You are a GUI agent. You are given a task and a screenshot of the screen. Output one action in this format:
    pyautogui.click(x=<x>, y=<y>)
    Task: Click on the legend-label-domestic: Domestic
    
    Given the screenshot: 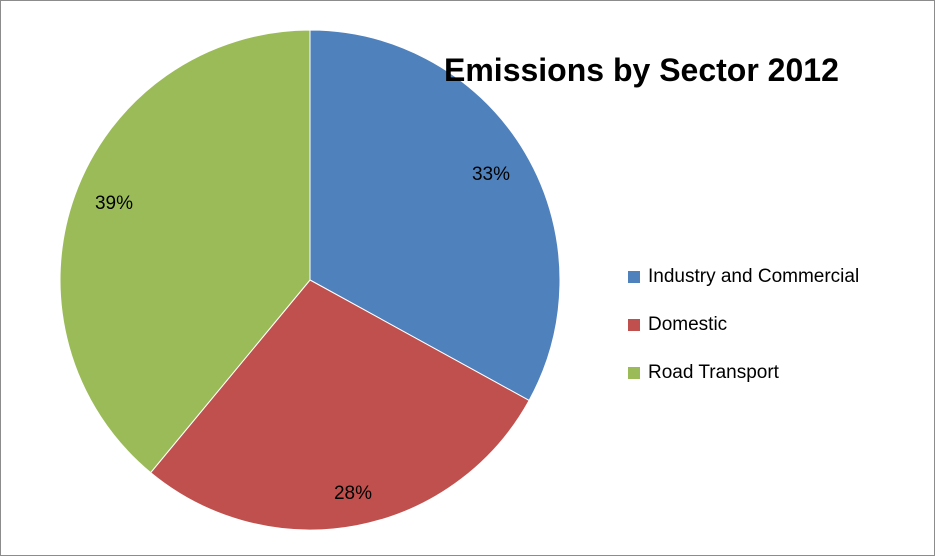 What is the action you would take?
    pyautogui.click(x=687, y=324)
    